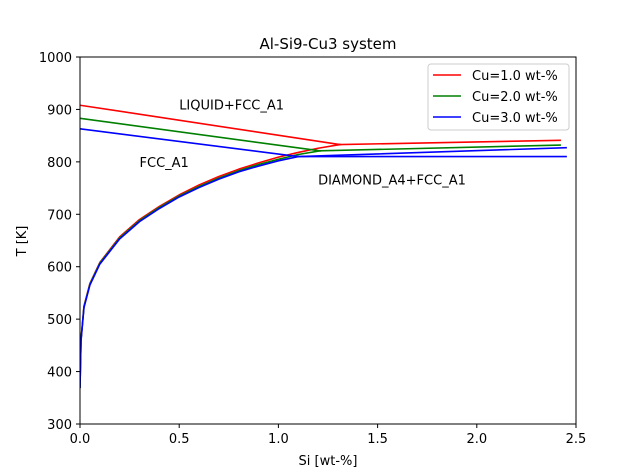 This screenshot has height=476, width=640. I want to click on y-tick-label: 400, so click(59, 373).